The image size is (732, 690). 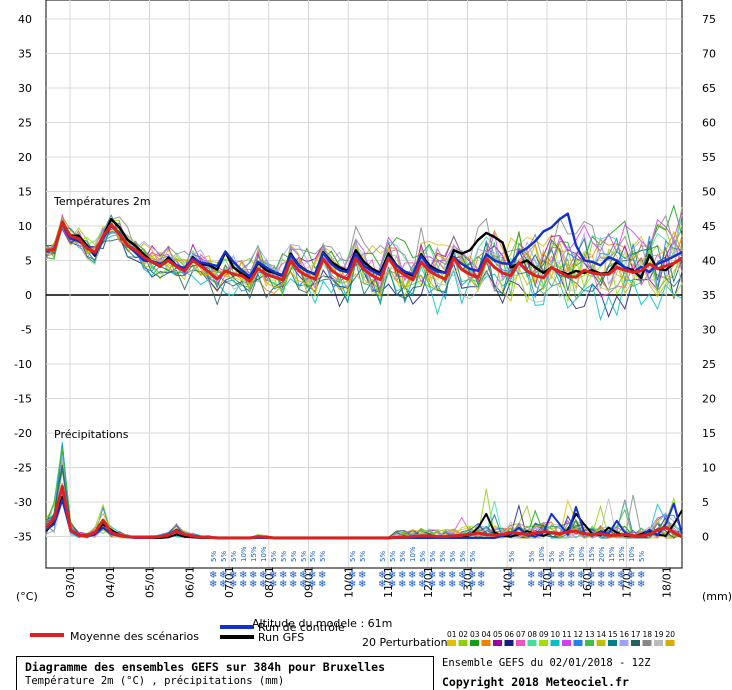 What do you see at coordinates (102, 201) in the screenshot?
I see `temperature-panel-label: Températures 2m` at bounding box center [102, 201].